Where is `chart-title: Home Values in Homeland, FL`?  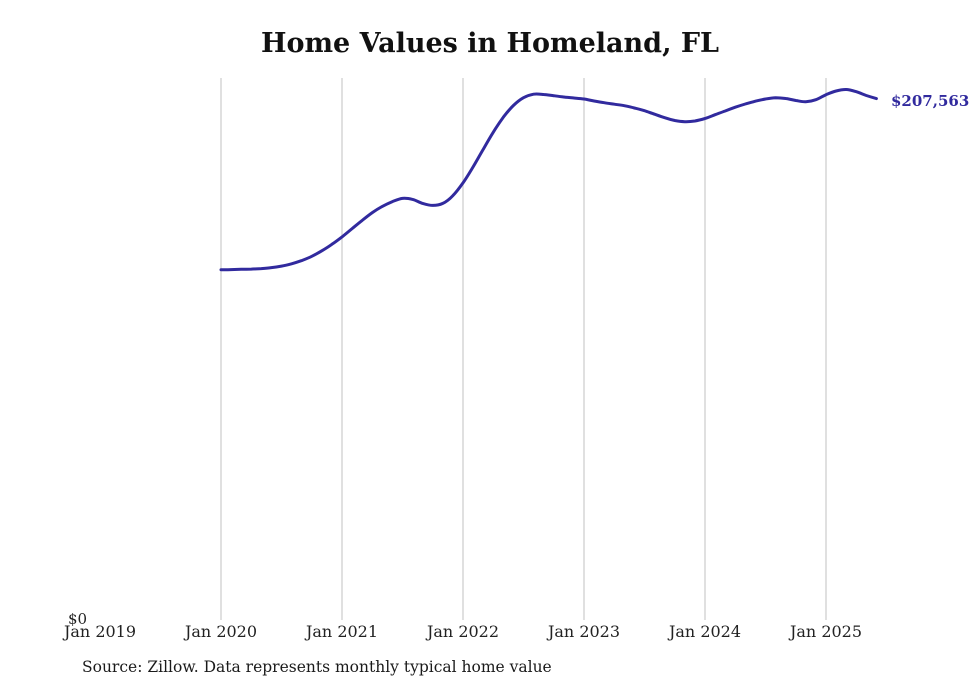 chart-title: Home Values in Homeland, FL is located at coordinates (490, 43).